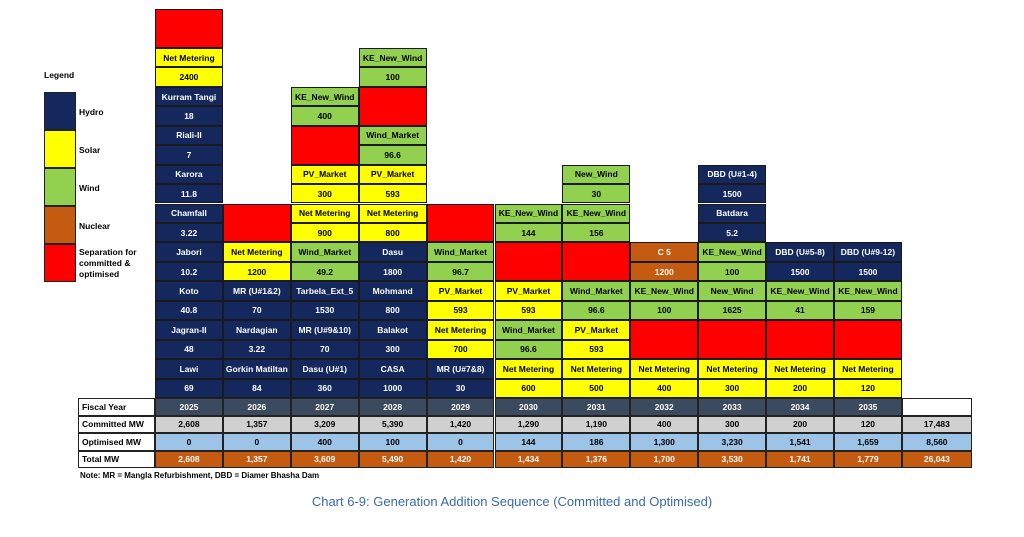  What do you see at coordinates (95, 226) in the screenshot?
I see `legend-label-nuclear: Nuclear` at bounding box center [95, 226].